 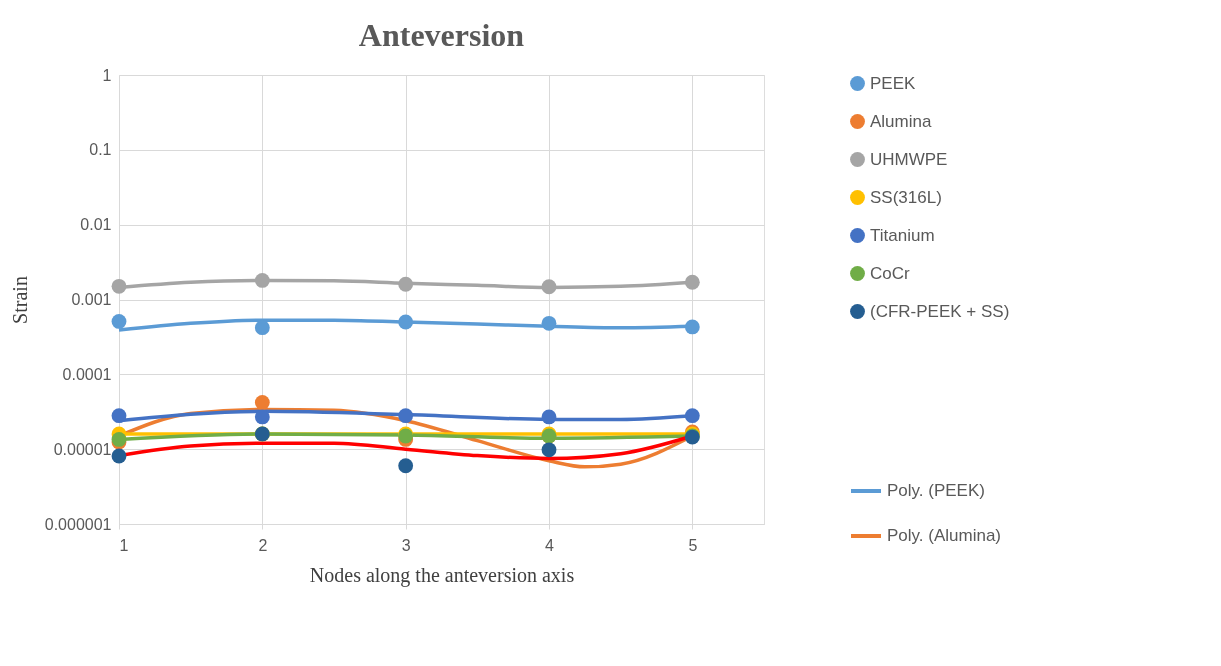 I want to click on x-tick-label: 3, so click(x=406, y=545).